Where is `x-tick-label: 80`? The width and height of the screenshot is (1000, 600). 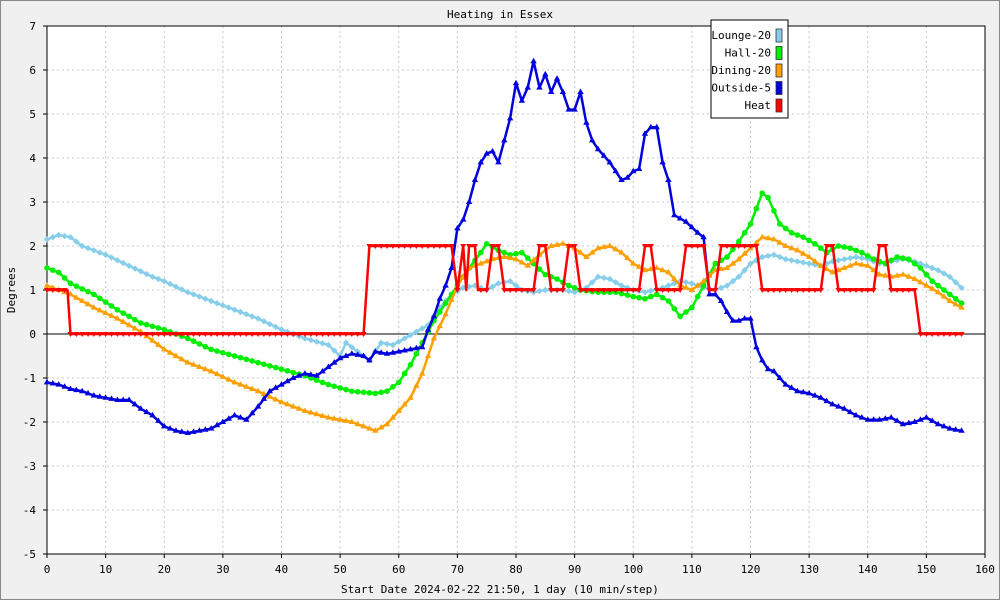 x-tick-label: 80 is located at coordinates (515, 569).